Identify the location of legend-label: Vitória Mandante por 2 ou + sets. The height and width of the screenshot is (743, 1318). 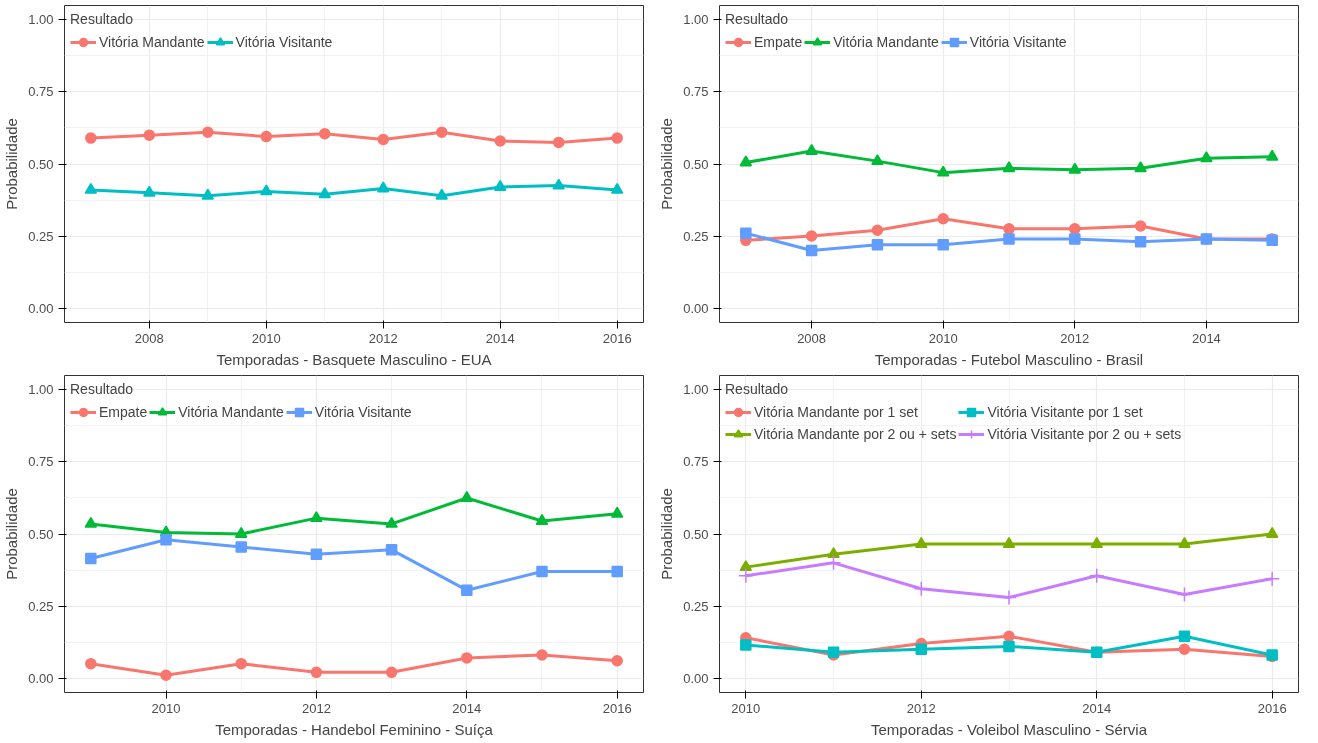
(855, 434).